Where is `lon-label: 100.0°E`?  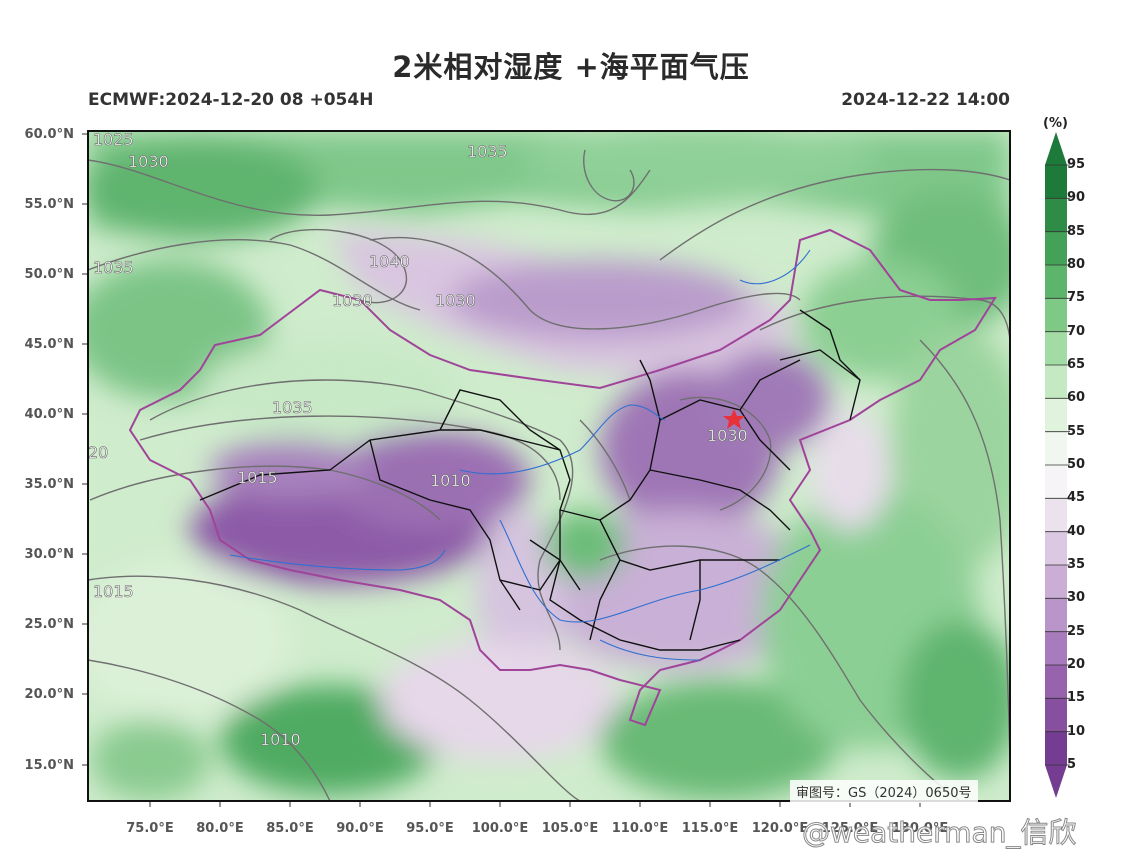
lon-label: 100.0°E is located at coordinates (500, 828).